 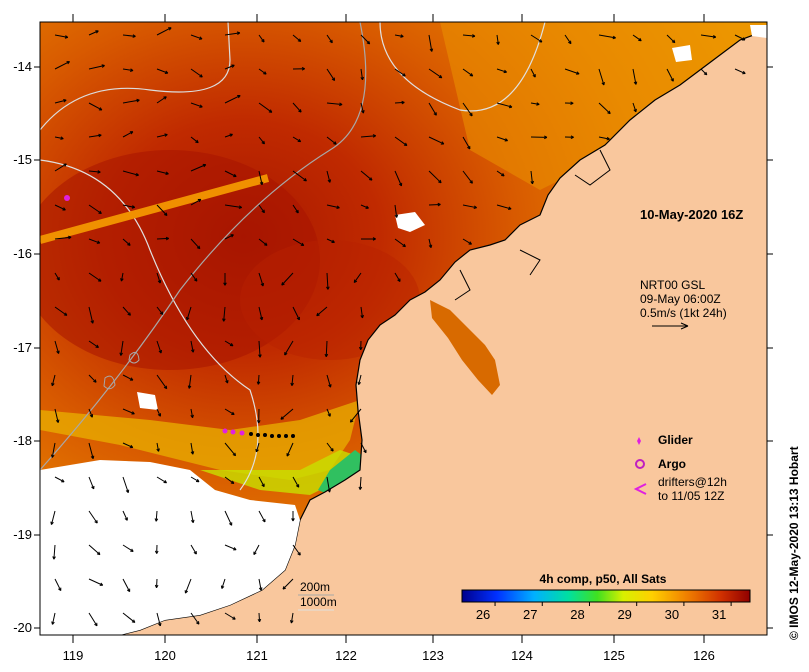 What do you see at coordinates (257, 655) in the screenshot?
I see `lon-tick-label: 121` at bounding box center [257, 655].